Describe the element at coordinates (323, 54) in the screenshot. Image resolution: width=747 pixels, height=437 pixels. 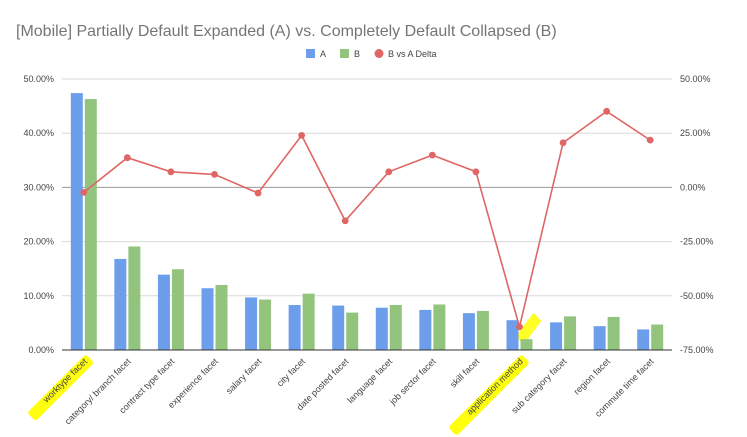
I see `legend-label: A` at that location.